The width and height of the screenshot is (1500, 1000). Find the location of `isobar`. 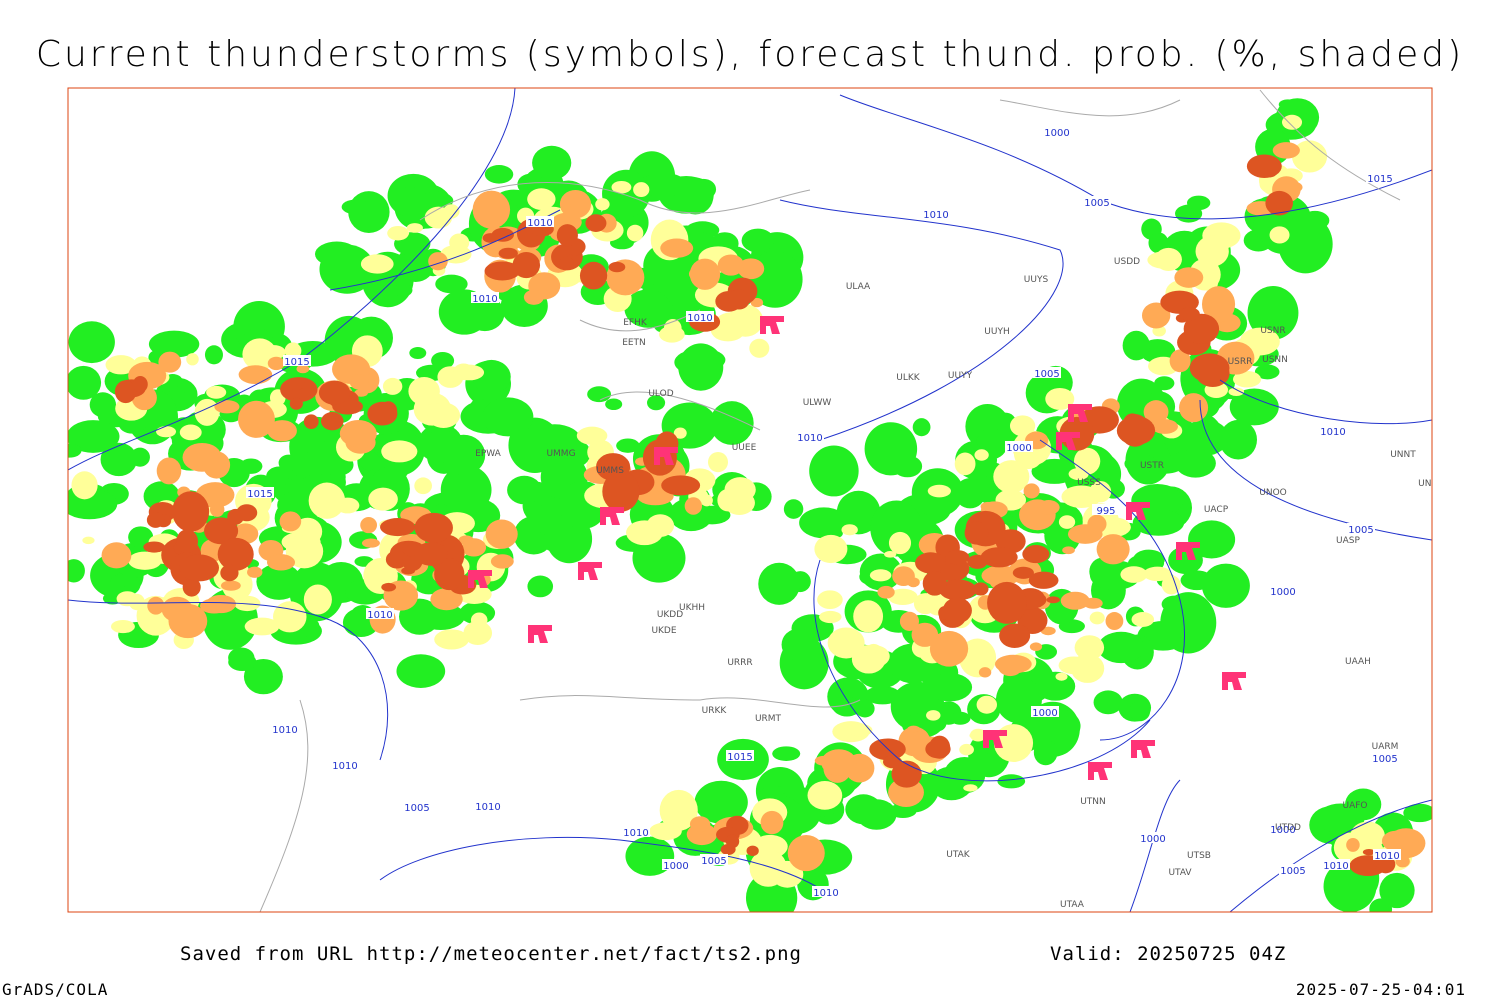

isobar is located at coordinates (1112, 590).